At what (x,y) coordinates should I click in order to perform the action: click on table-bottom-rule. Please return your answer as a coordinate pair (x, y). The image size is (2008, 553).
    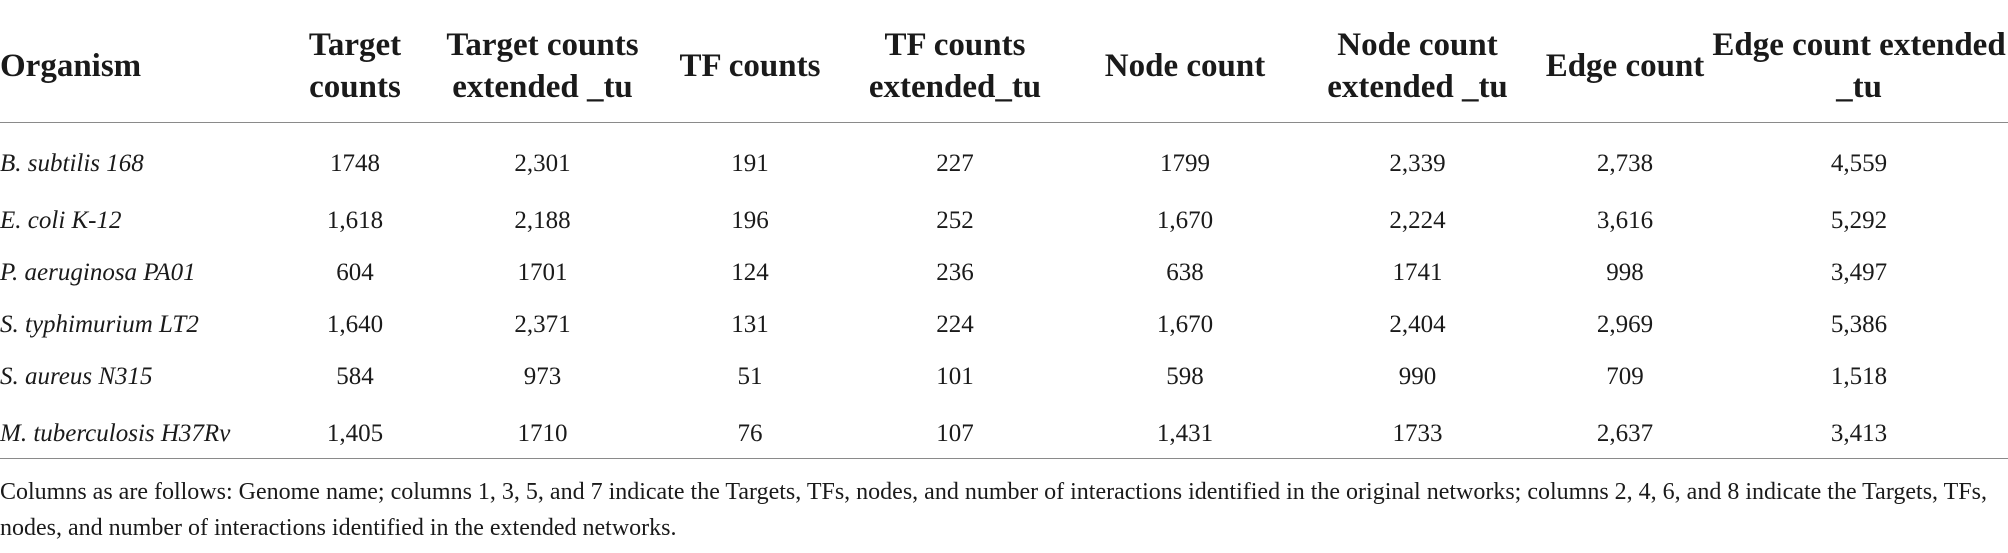
    Looking at the image, I should click on (1004, 458).